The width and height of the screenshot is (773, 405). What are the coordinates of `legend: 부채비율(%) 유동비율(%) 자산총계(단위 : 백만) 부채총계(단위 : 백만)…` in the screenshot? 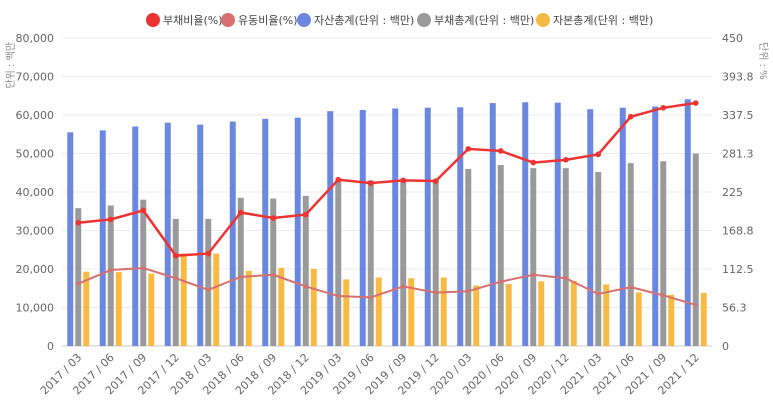 It's located at (399, 20).